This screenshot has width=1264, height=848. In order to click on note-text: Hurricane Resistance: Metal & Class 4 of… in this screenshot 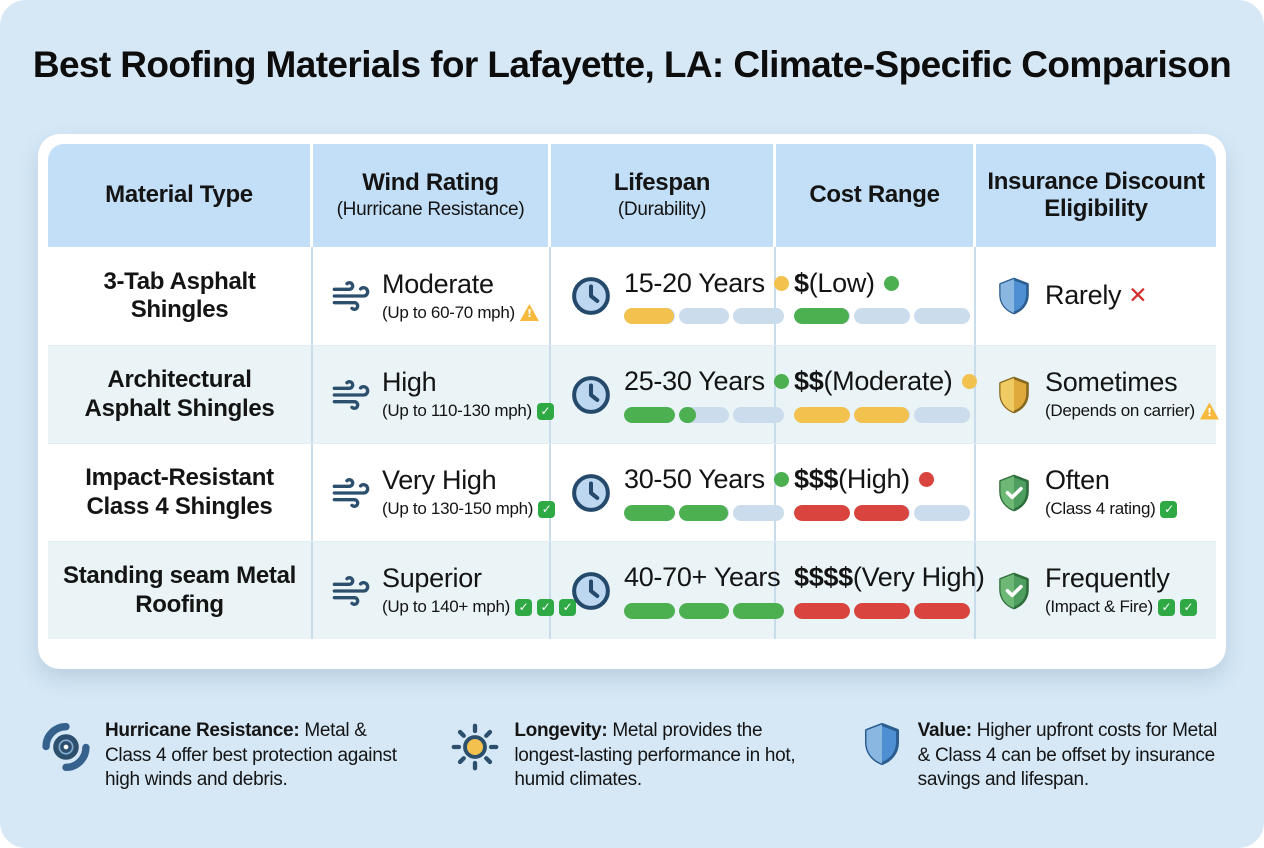, I will do `click(251, 755)`.